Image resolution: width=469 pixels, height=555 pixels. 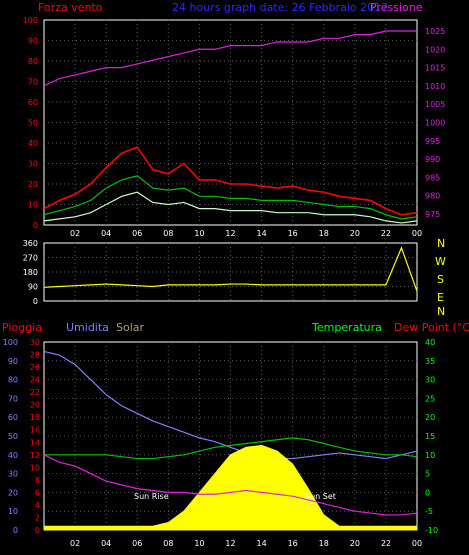 What do you see at coordinates (33, 82) in the screenshot?
I see `wind-speed-tick: 70` at bounding box center [33, 82].